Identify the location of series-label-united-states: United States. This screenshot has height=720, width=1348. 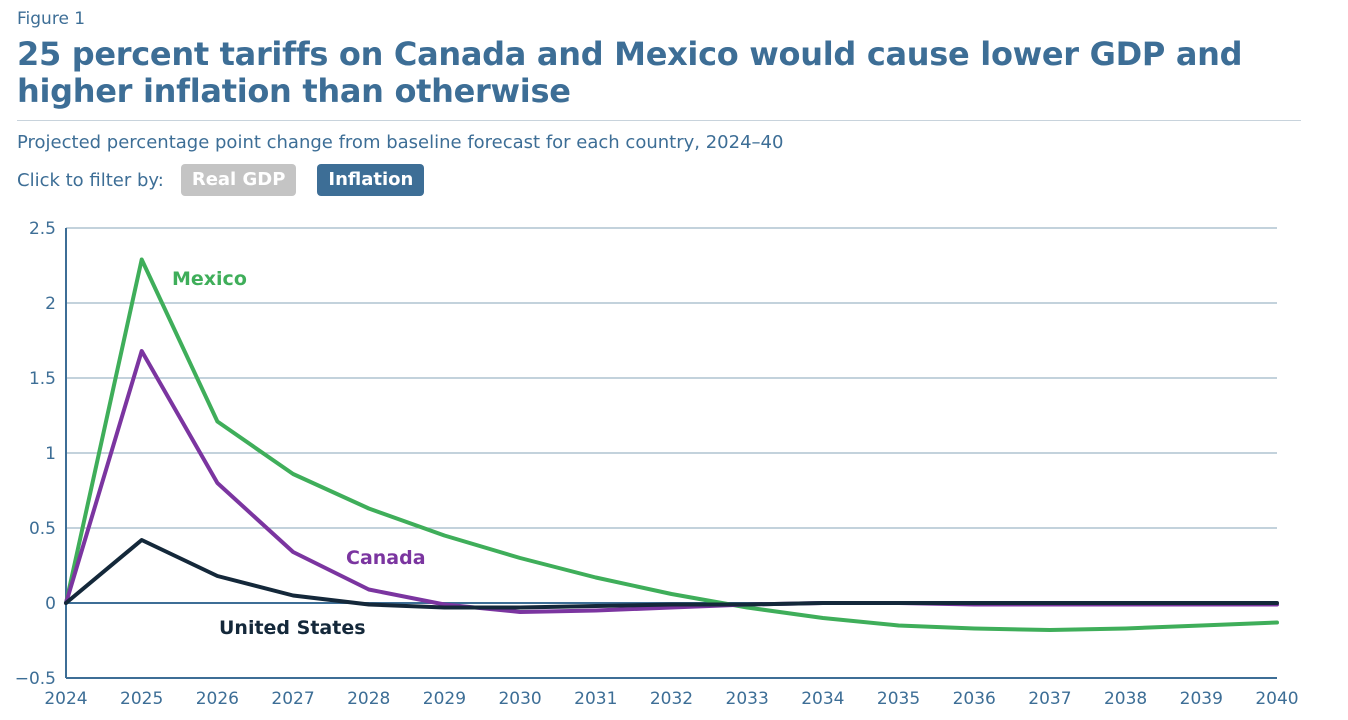
(292, 628).